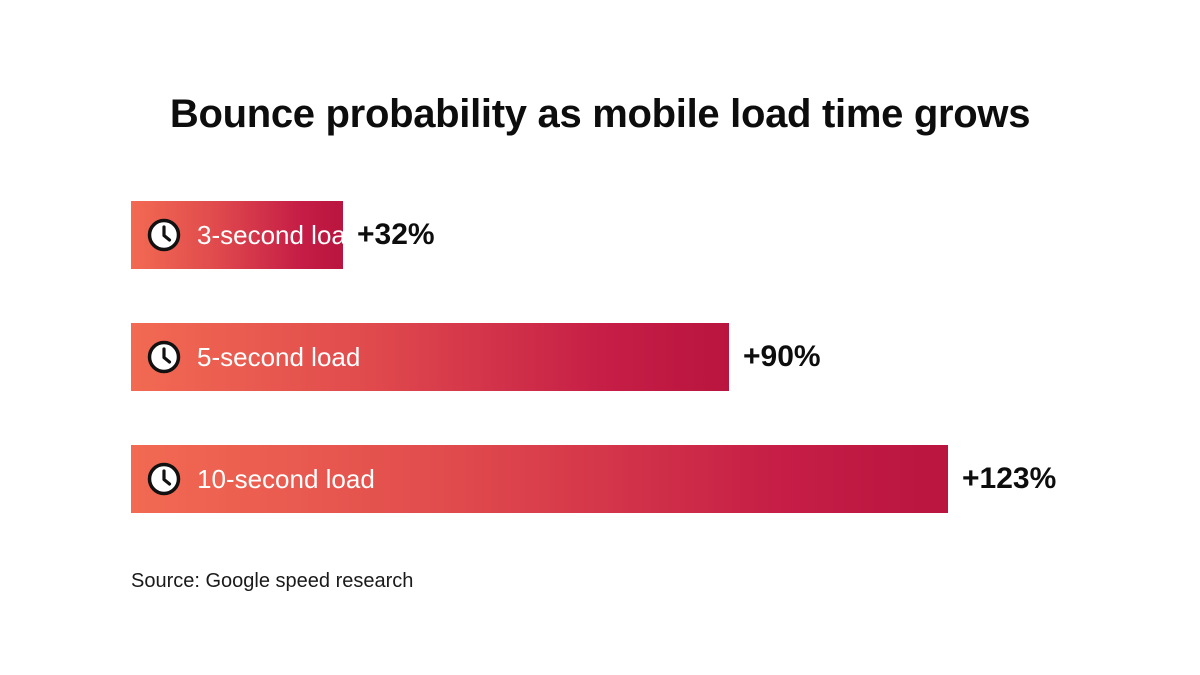  What do you see at coordinates (279, 357) in the screenshot?
I see `bar-label: 5-second load` at bounding box center [279, 357].